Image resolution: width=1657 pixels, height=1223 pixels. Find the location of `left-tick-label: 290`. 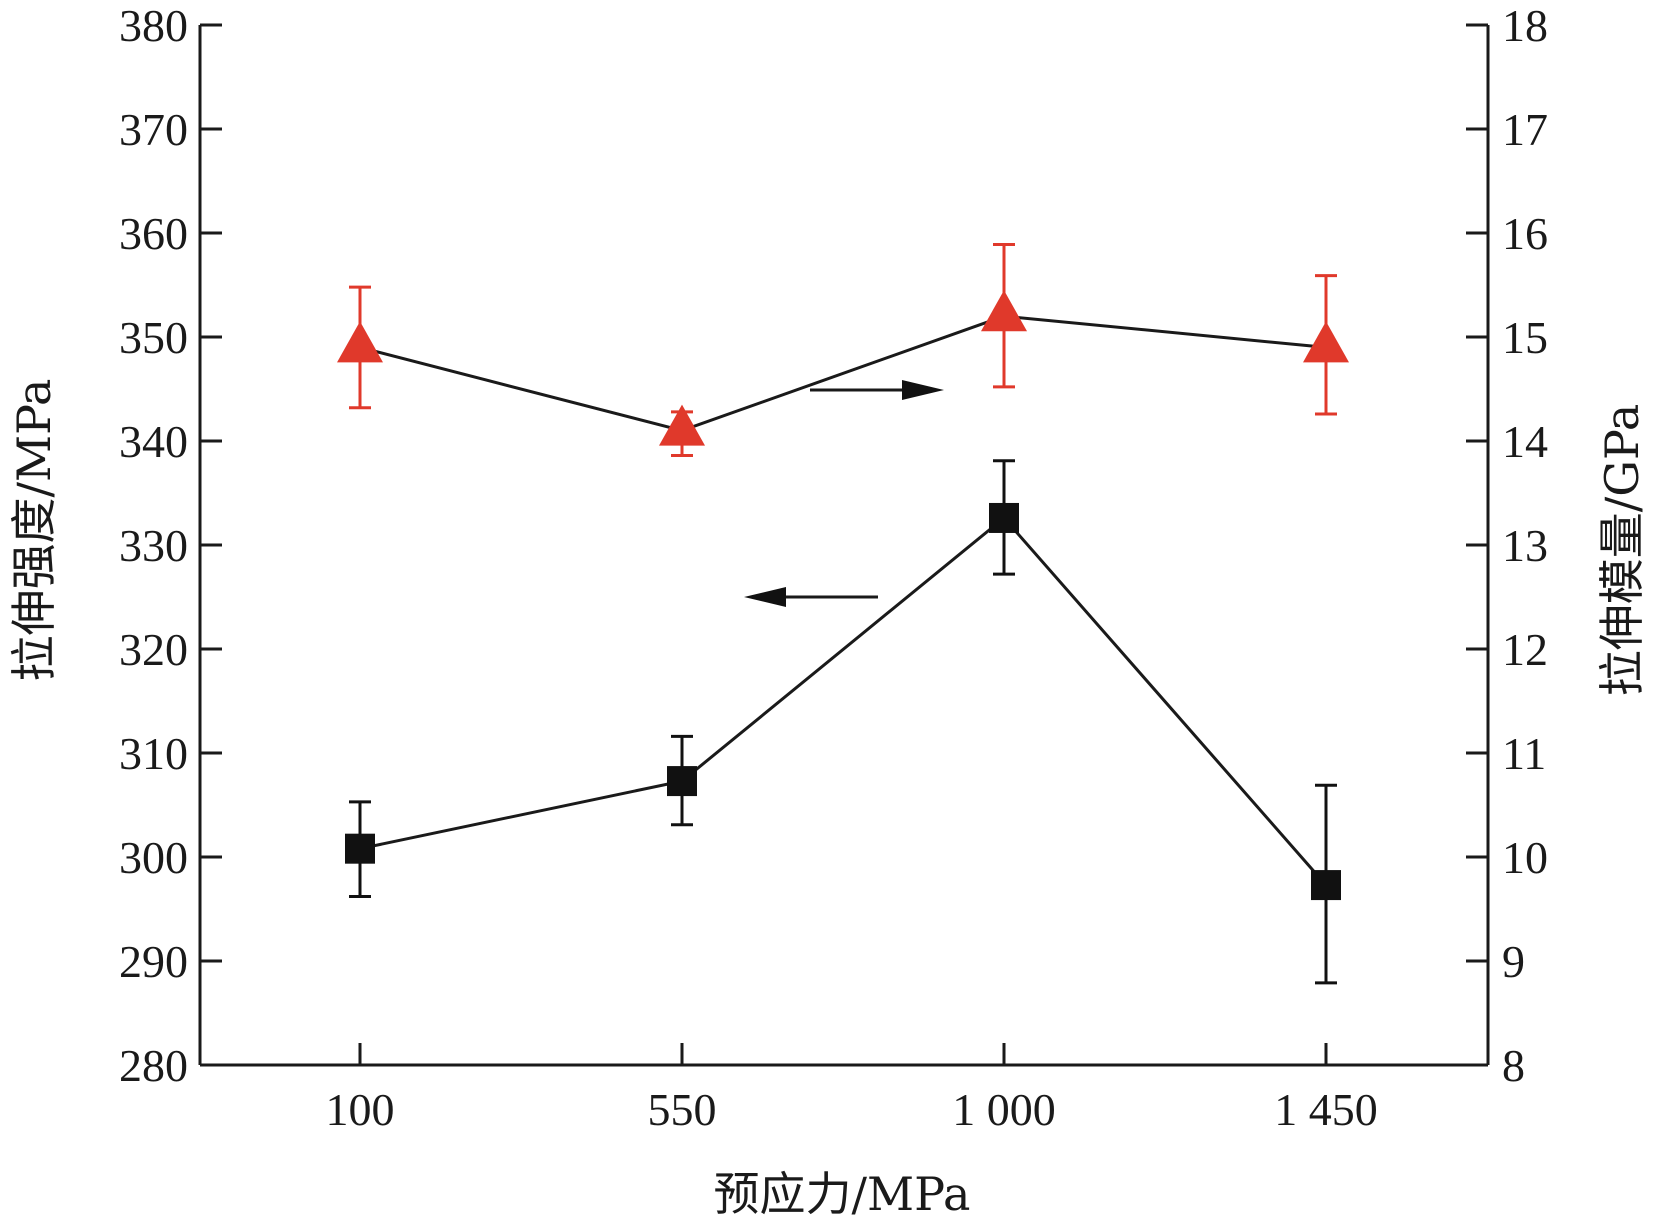

left-tick-label: 290 is located at coordinates (153, 961).